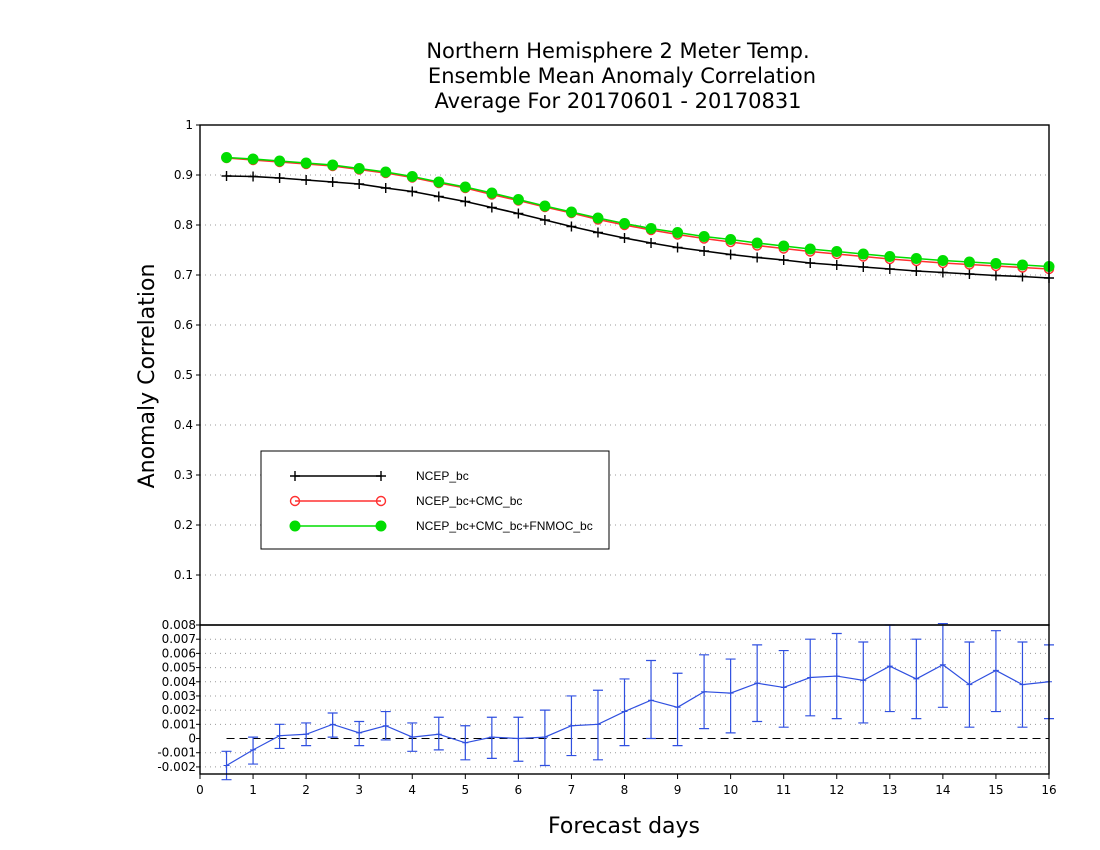 Image resolution: width=1100 pixels, height=850 pixels. I want to click on x-tick-label: 15, so click(995, 790).